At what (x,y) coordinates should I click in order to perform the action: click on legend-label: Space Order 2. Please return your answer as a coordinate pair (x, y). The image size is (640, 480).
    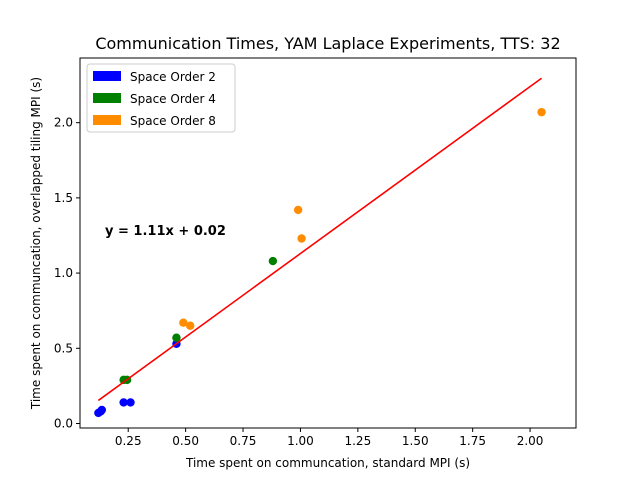
    Looking at the image, I should click on (173, 77).